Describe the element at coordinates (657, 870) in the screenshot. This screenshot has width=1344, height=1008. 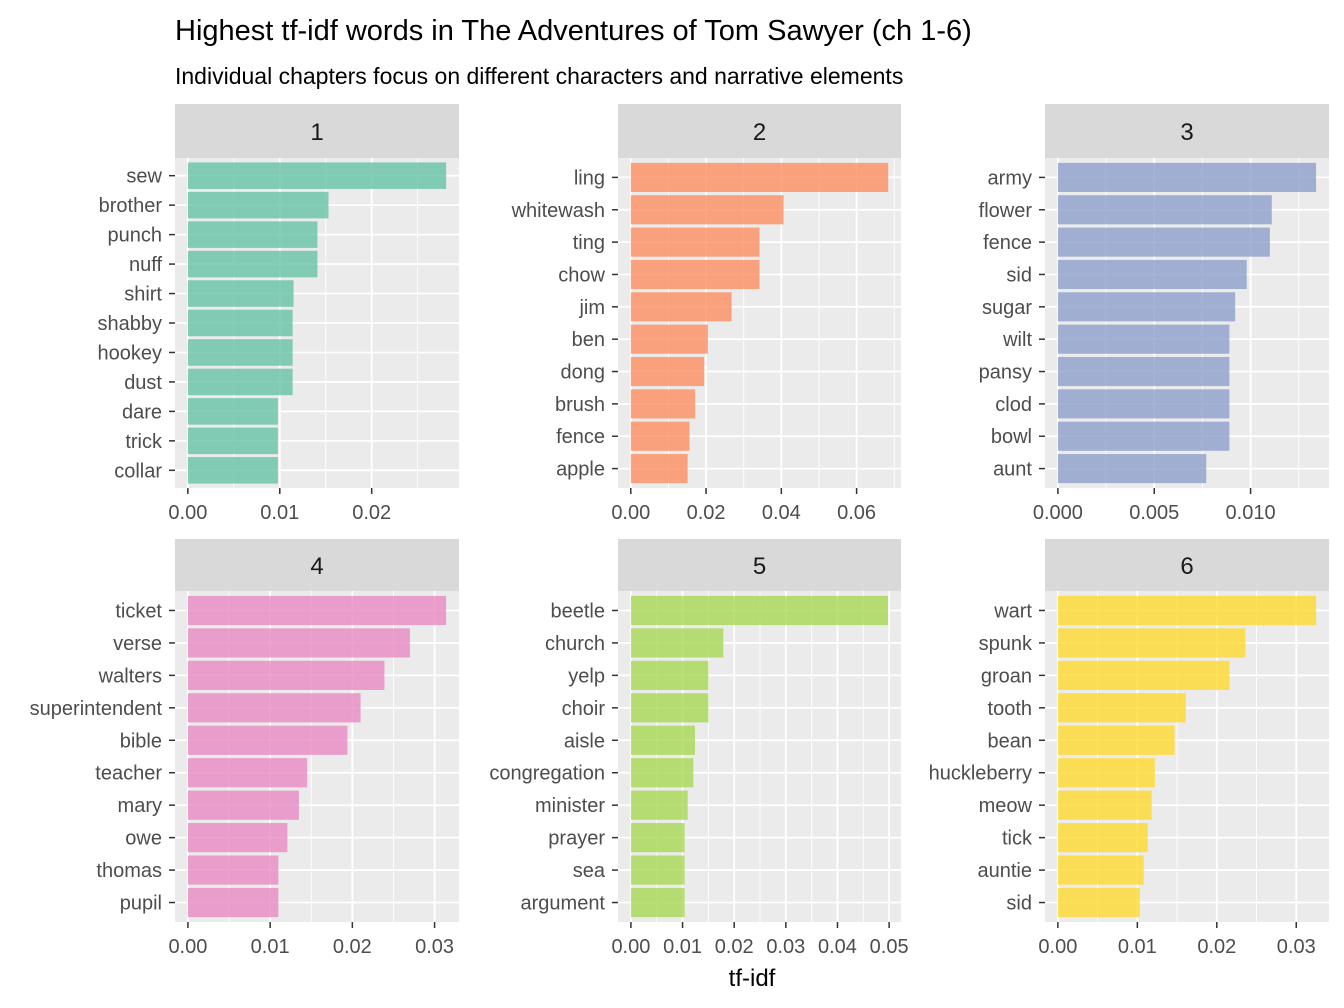
I see `bar-sea` at that location.